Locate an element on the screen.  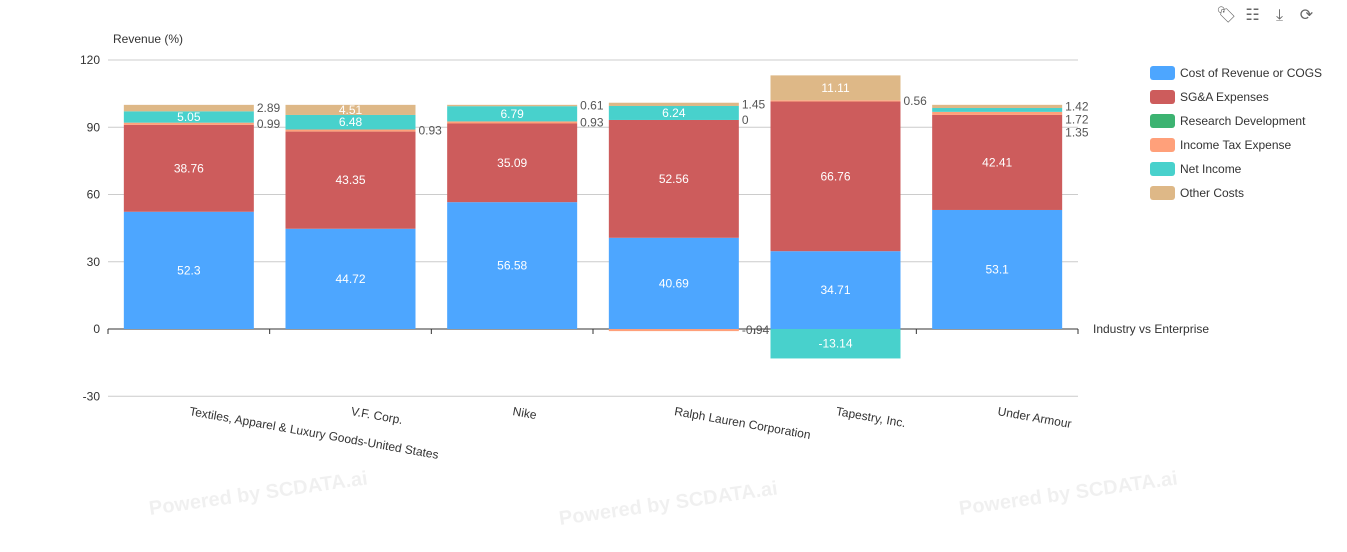
legend-item: Income Tax Expense is located at coordinates (1236, 145).